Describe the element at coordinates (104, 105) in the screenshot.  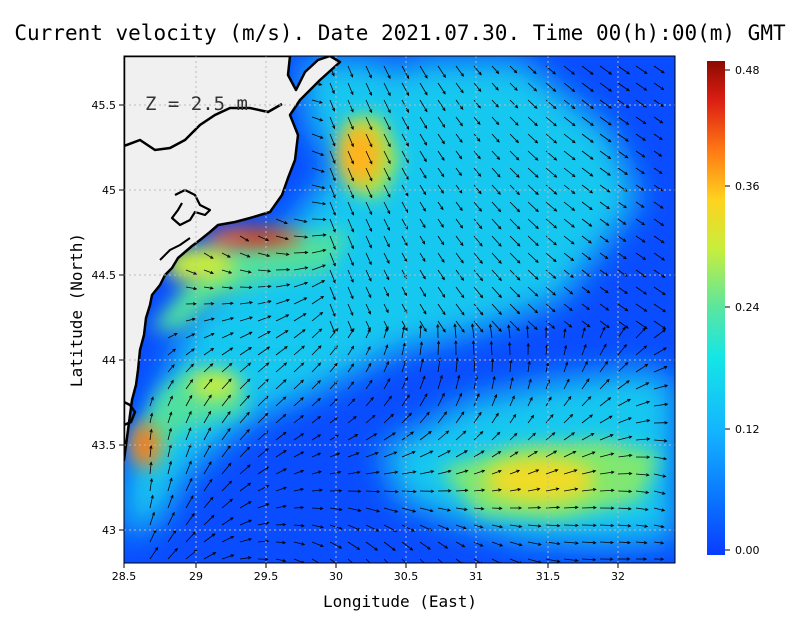
I see `y-tick-label: 45.5` at that location.